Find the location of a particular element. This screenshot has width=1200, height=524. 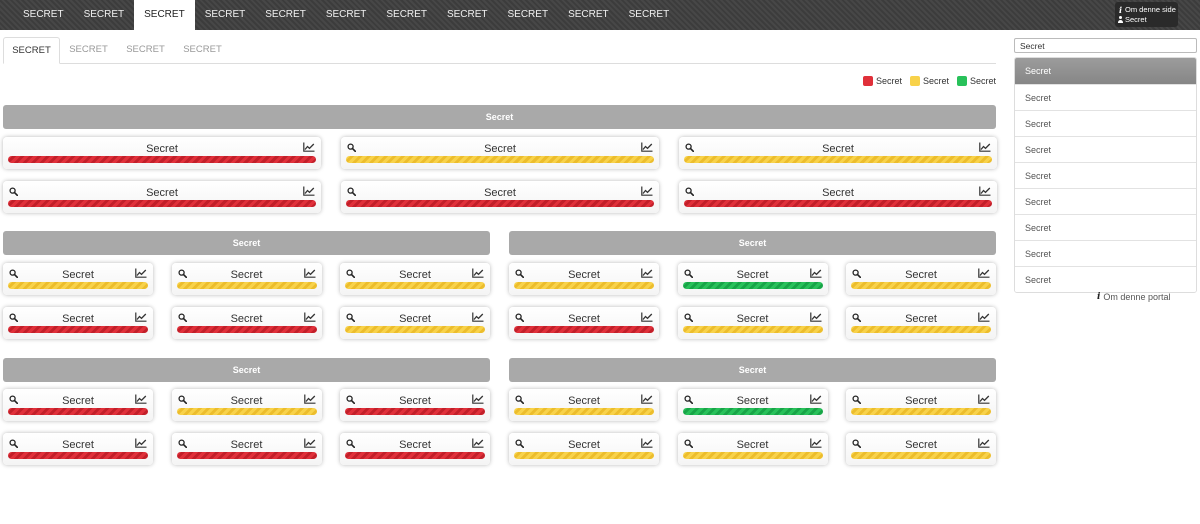

about-portal-link: i Om denne portal is located at coordinates (1133, 297).